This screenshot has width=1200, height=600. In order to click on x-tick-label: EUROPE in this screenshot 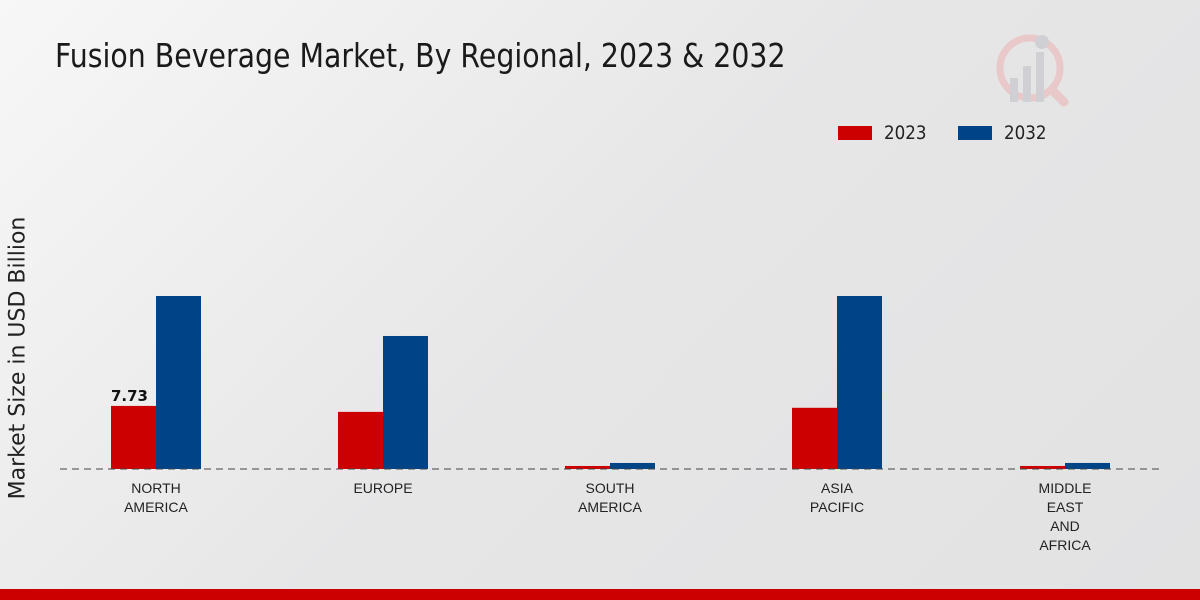, I will do `click(382, 488)`.